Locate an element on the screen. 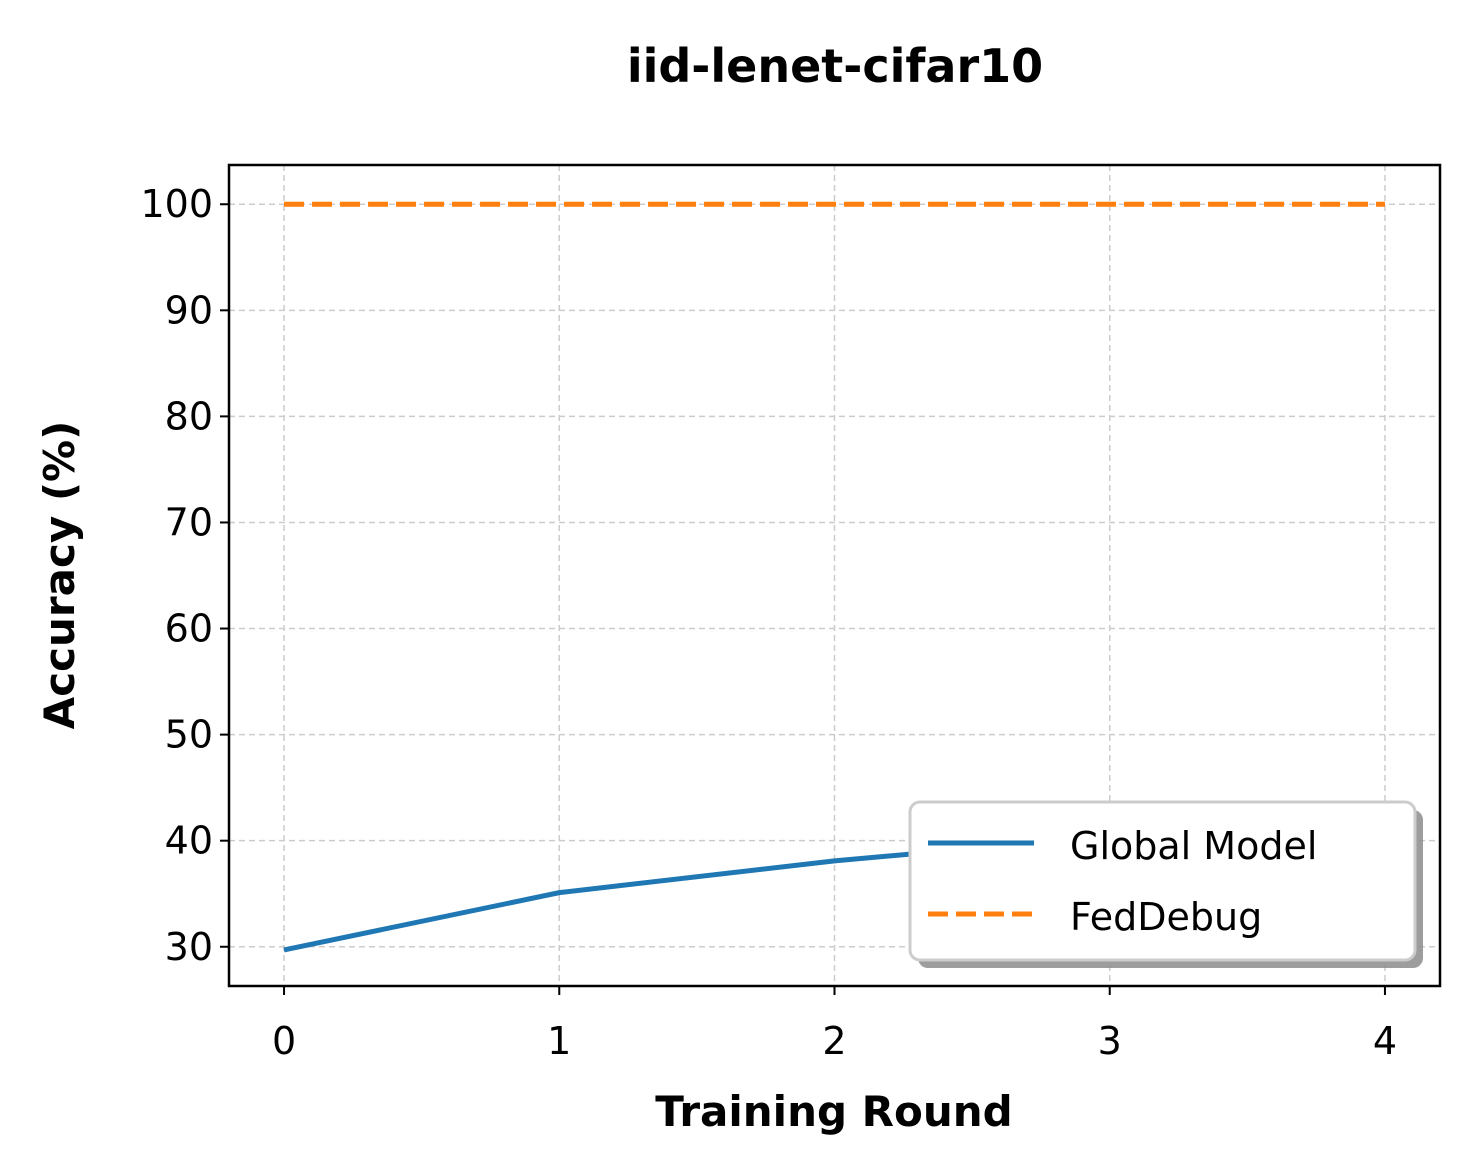 The width and height of the screenshot is (1470, 1168). x-axis-label: Training Round is located at coordinates (833, 1111).